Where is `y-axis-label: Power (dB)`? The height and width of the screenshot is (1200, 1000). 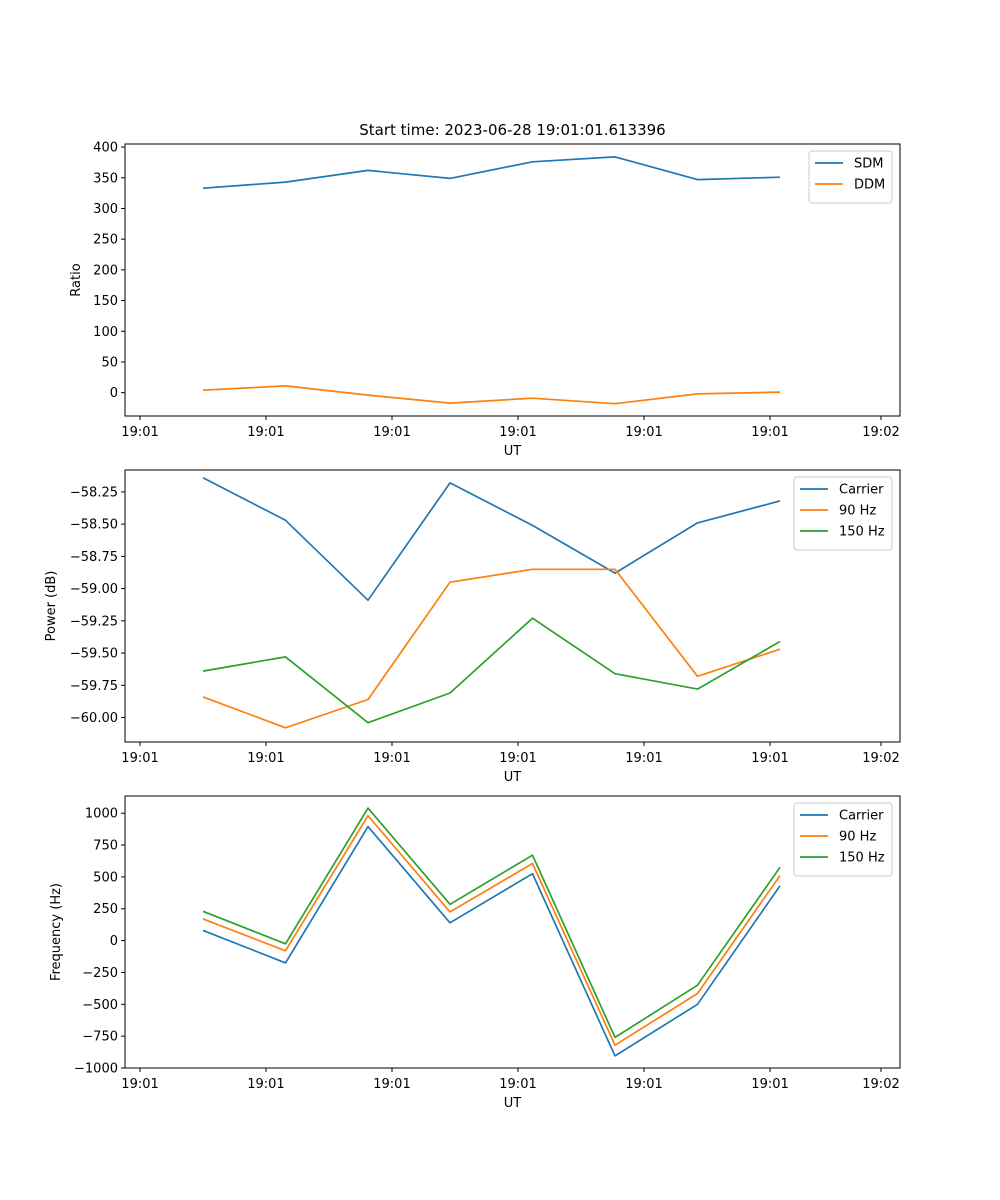 y-axis-label: Power (dB) is located at coordinates (51, 606).